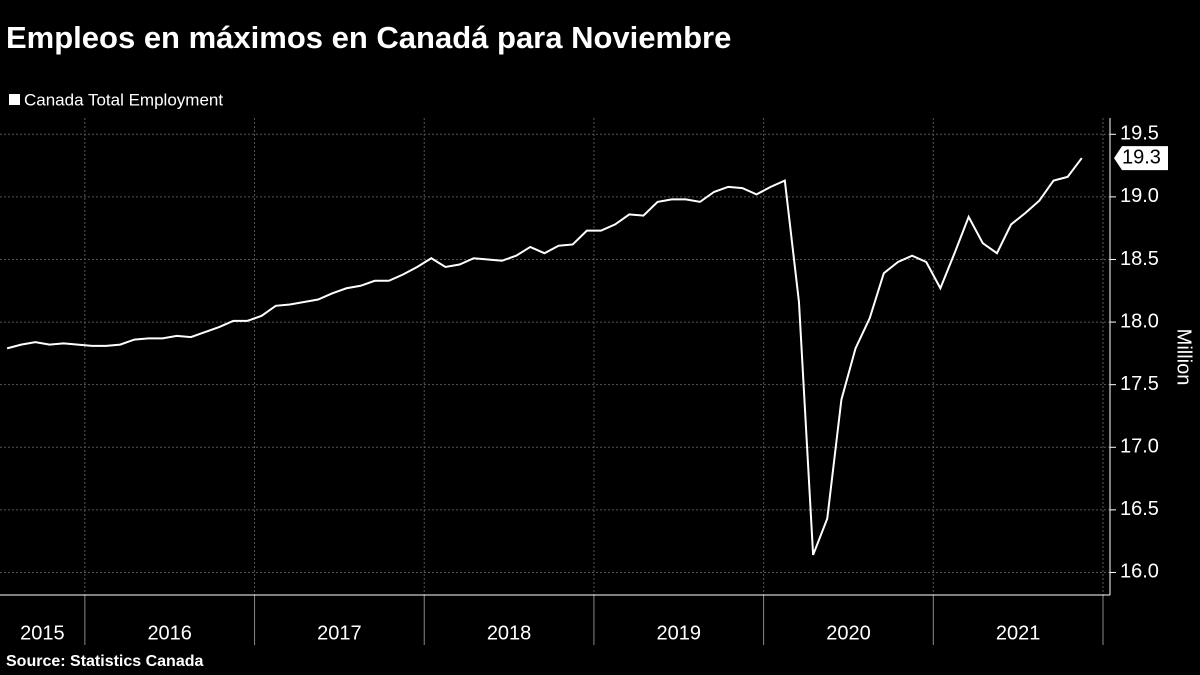 Image resolution: width=1200 pixels, height=675 pixels. I want to click on x-tick-label: 2015, so click(42, 633).